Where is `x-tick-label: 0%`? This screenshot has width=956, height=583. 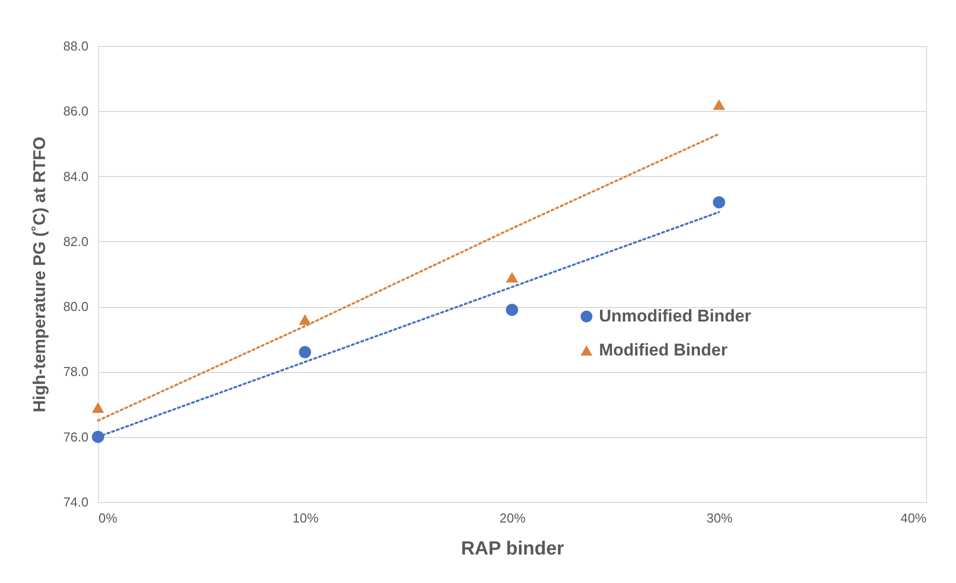
x-tick-label: 0% is located at coordinates (108, 518).